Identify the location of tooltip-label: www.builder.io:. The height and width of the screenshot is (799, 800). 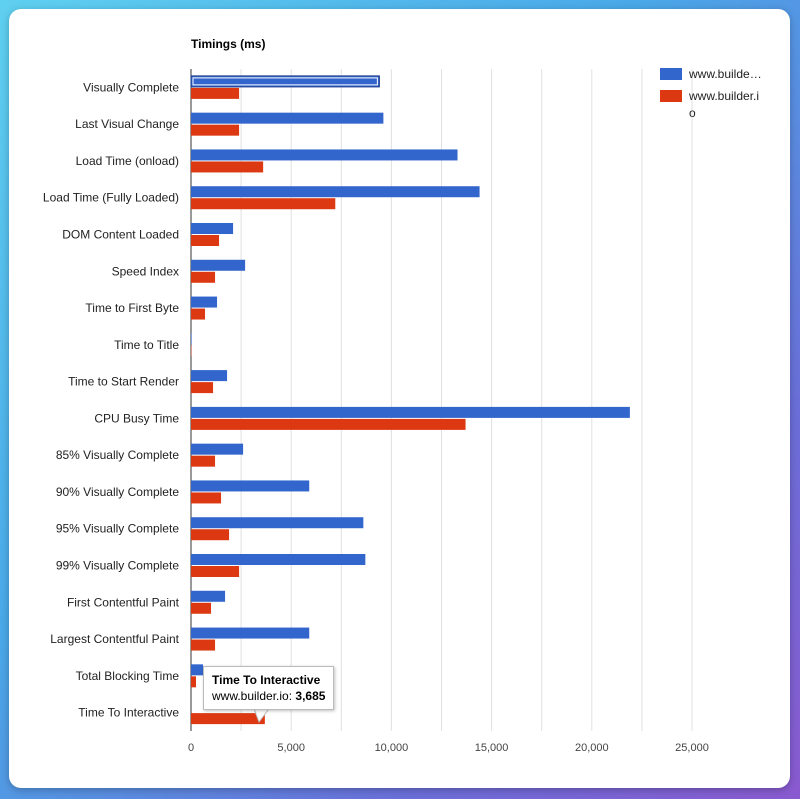
(252, 696).